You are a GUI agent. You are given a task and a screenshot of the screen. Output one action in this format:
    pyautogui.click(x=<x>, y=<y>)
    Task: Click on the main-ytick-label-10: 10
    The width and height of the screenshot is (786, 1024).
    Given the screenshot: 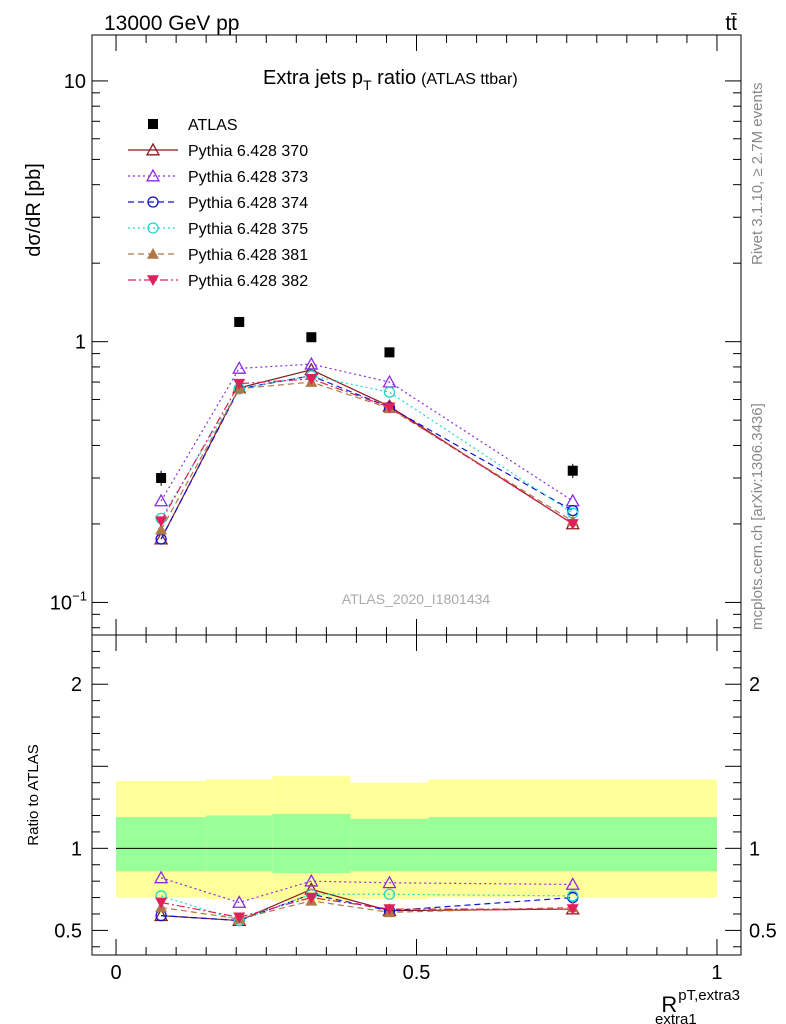 What is the action you would take?
    pyautogui.click(x=75, y=82)
    